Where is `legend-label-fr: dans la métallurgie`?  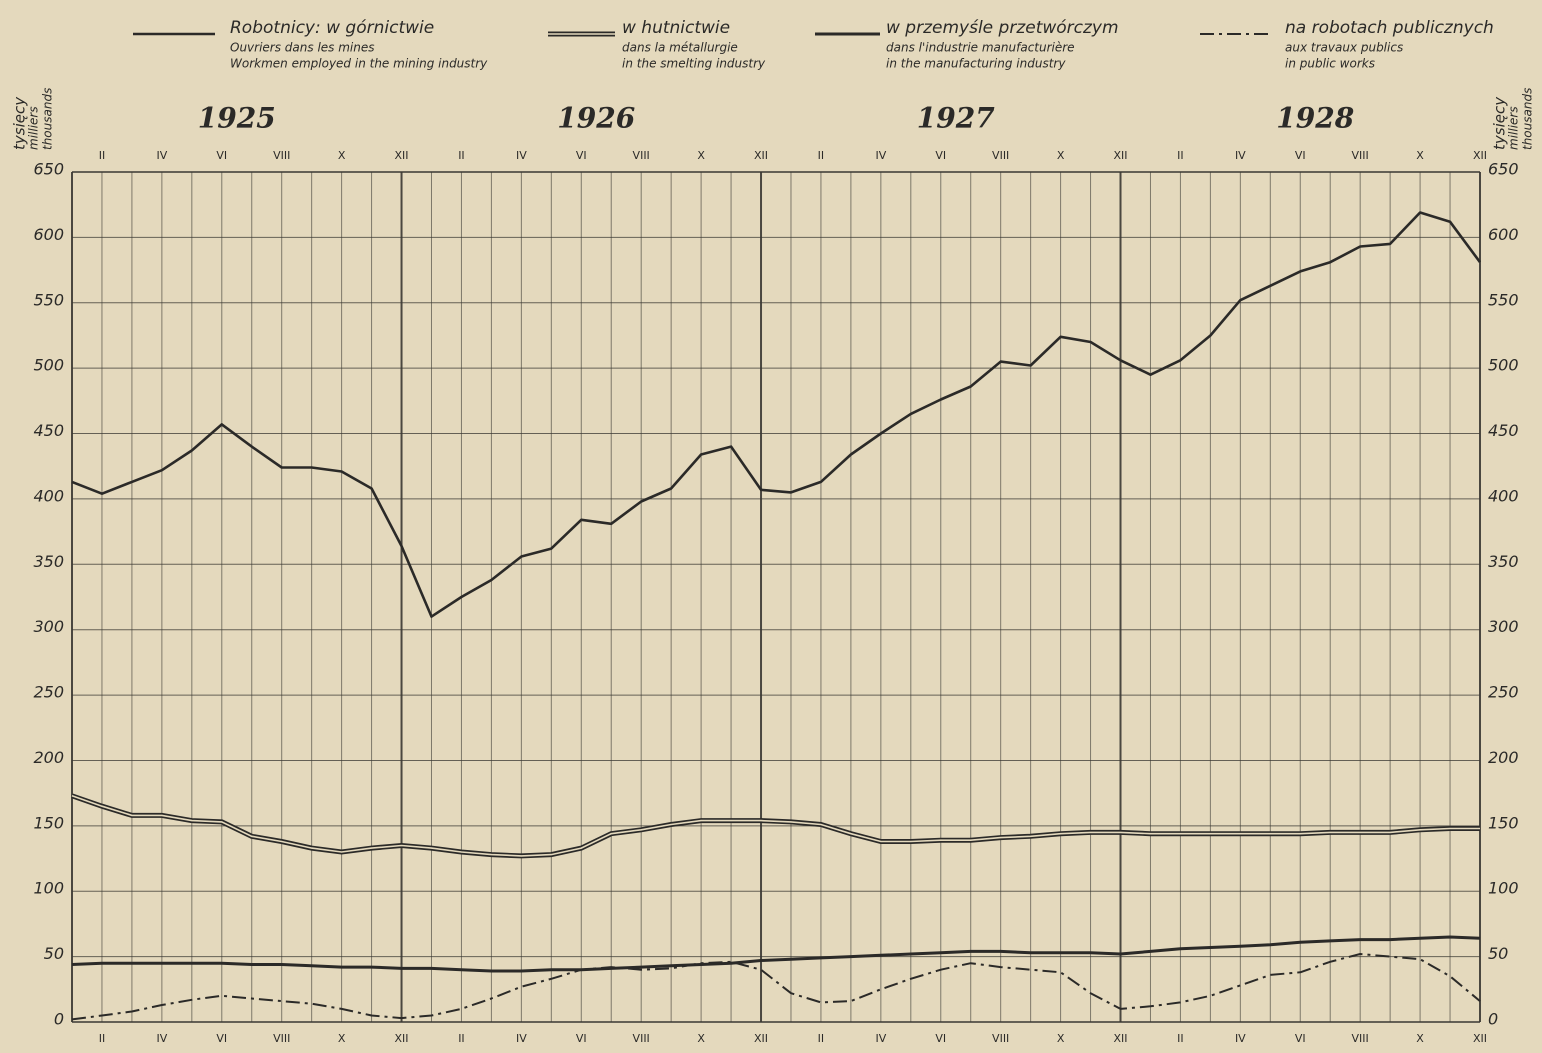
legend-label-fr: dans la métallurgie is located at coordinates (680, 48).